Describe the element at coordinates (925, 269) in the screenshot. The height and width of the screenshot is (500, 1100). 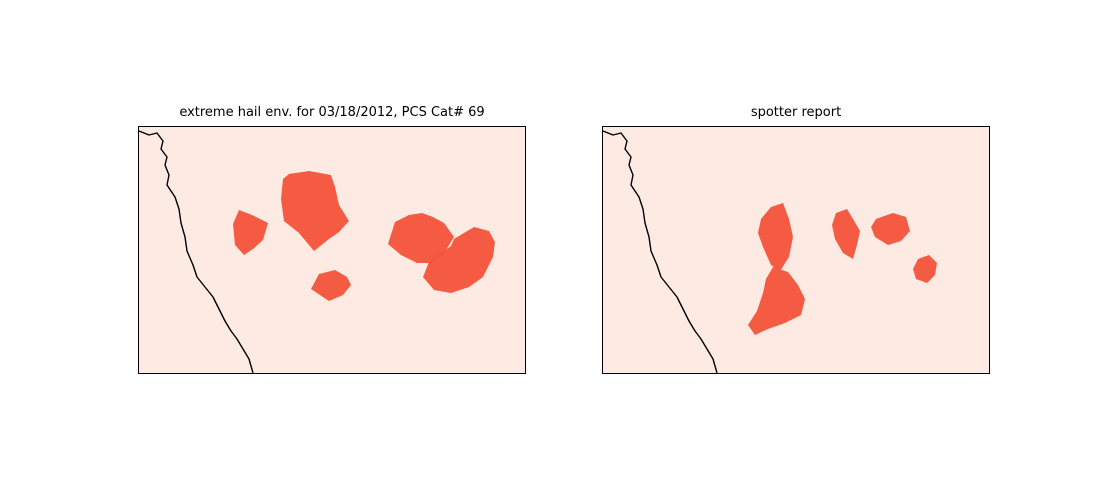
I see `region-north-carolina` at that location.